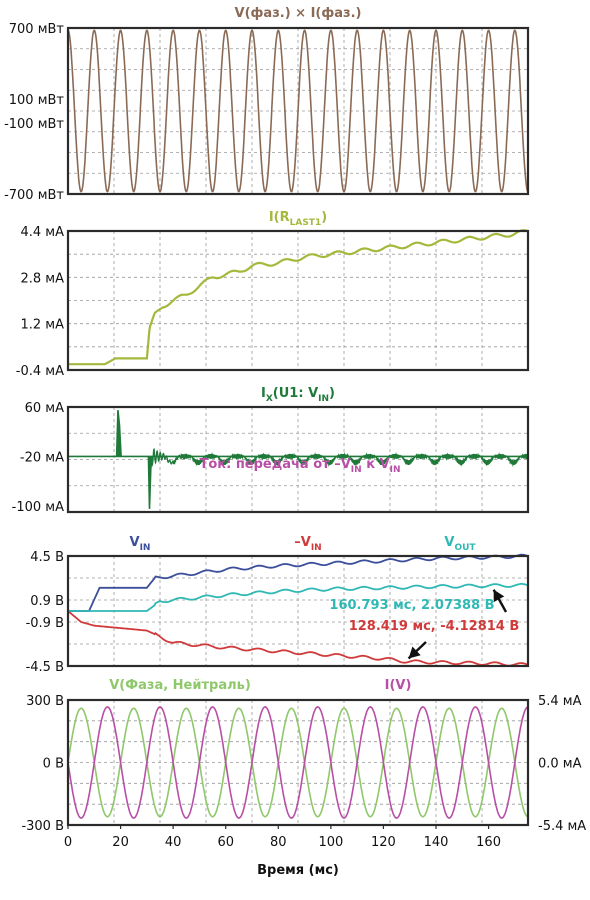  I want to click on y-tick-label: -0.9 В, so click(45, 623).